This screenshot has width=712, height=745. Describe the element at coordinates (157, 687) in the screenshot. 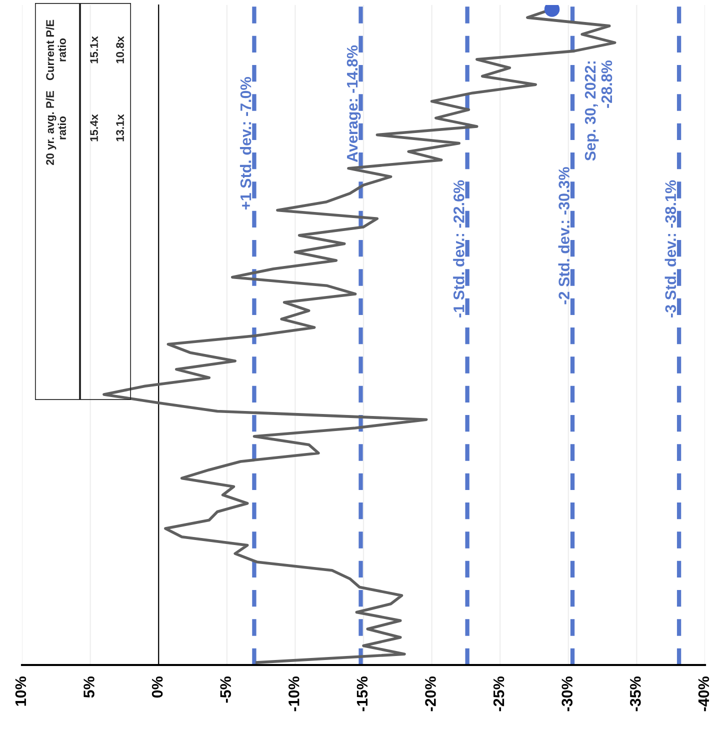

I see `x-tick-label: 0%` at that location.